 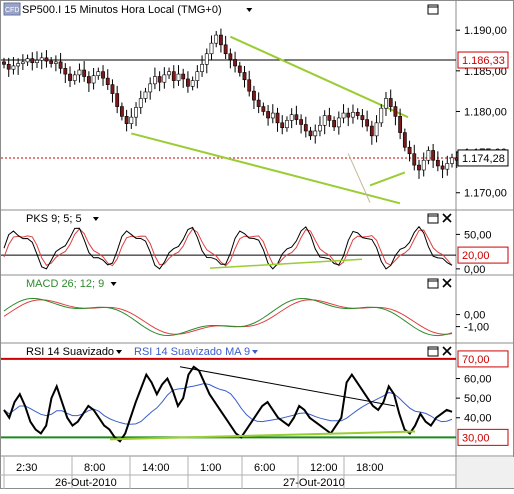 I want to click on y-tick-label: 50,00, so click(x=478, y=235).